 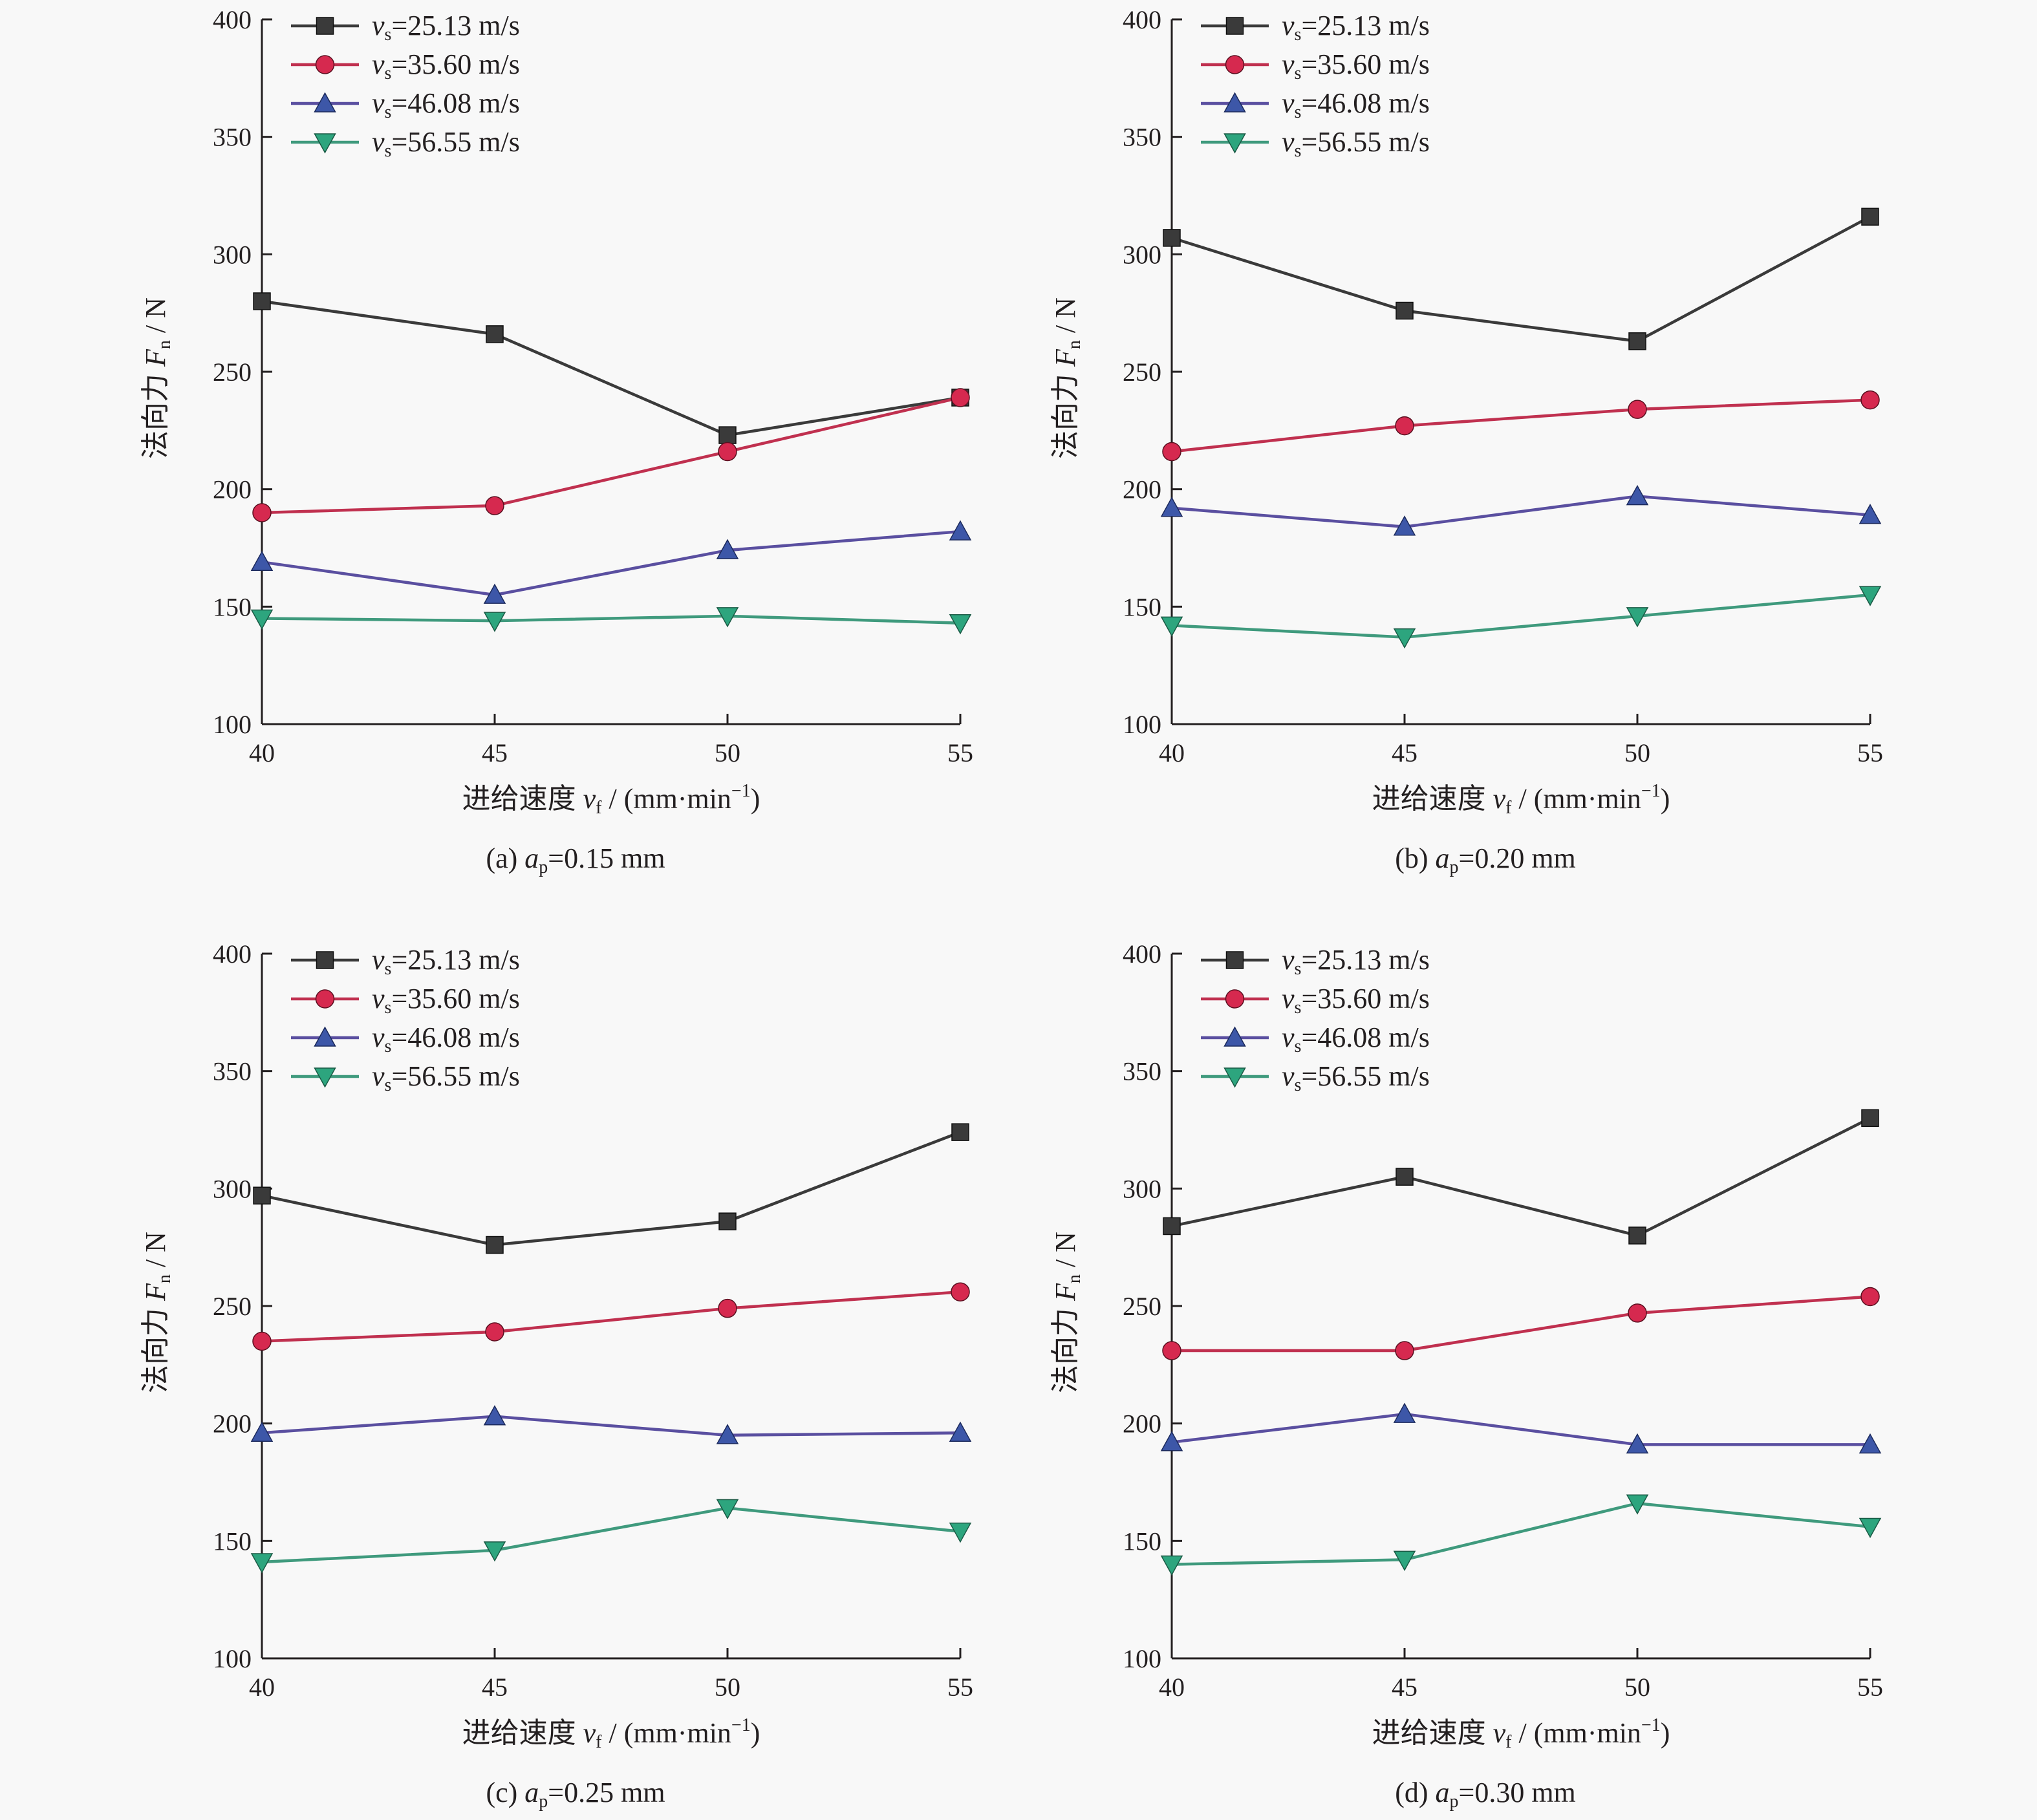 What do you see at coordinates (1142, 1188) in the screenshot?
I see `y-tick-label: 300` at bounding box center [1142, 1188].